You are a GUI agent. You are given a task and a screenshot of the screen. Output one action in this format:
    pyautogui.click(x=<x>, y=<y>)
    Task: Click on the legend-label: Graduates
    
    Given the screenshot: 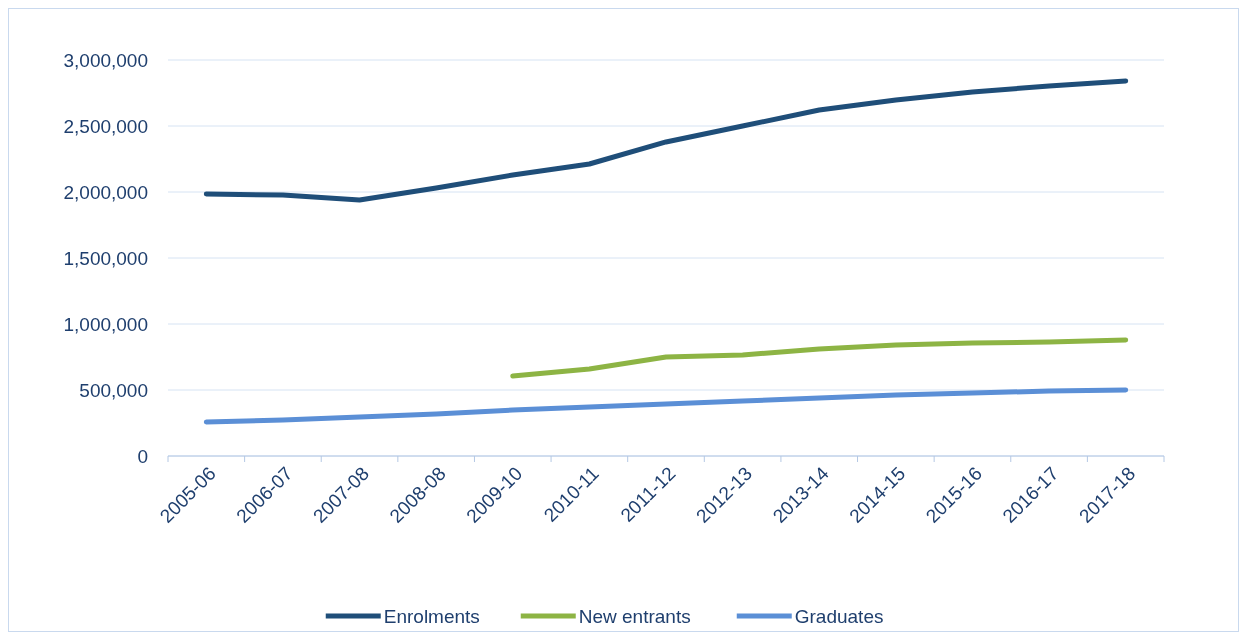 What is the action you would take?
    pyautogui.click(x=839, y=616)
    